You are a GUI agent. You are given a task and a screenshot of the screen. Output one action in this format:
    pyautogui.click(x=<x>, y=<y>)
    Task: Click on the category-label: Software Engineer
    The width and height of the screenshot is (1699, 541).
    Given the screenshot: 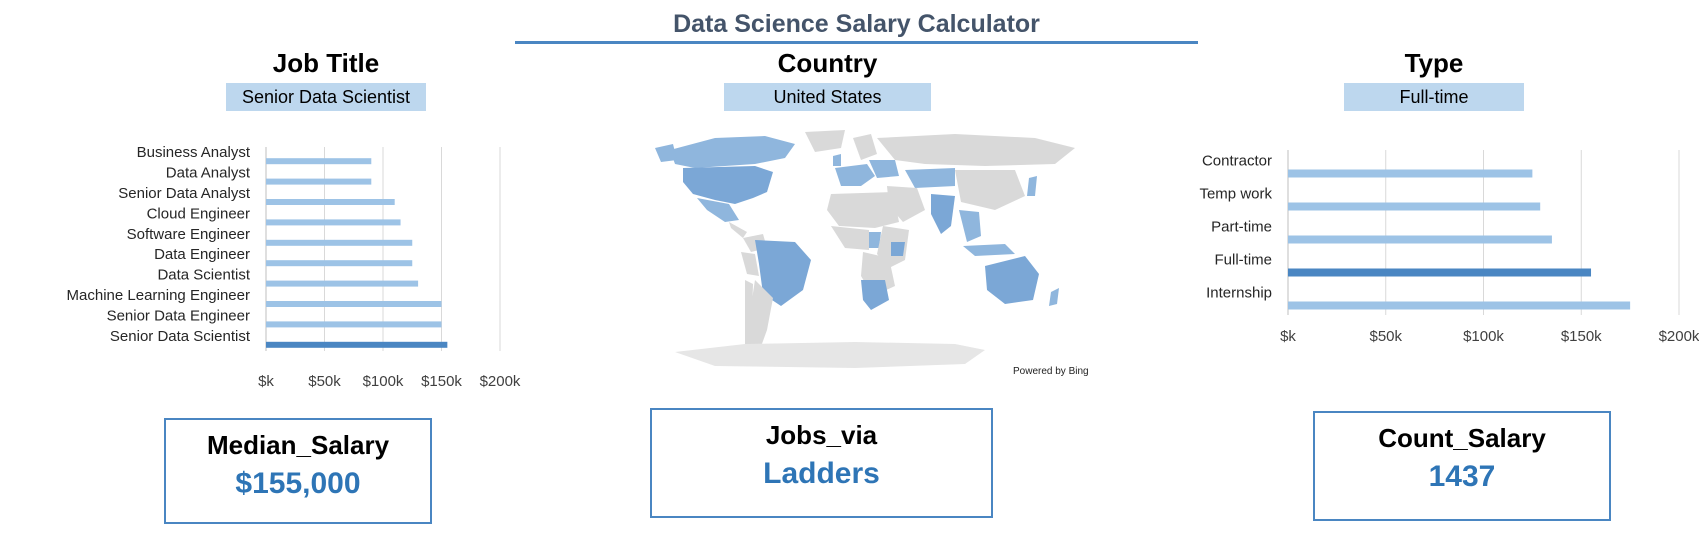 What is the action you would take?
    pyautogui.click(x=188, y=234)
    